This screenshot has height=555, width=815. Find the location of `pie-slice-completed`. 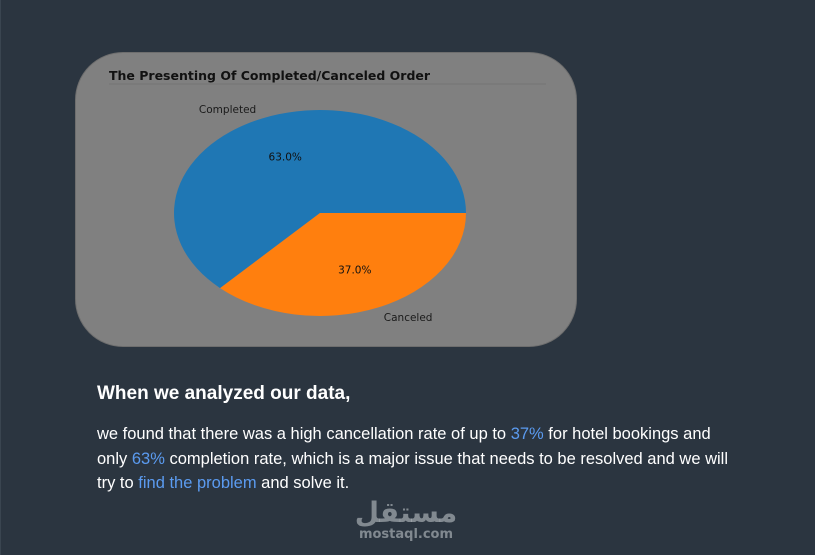

pie-slice-completed is located at coordinates (320, 199).